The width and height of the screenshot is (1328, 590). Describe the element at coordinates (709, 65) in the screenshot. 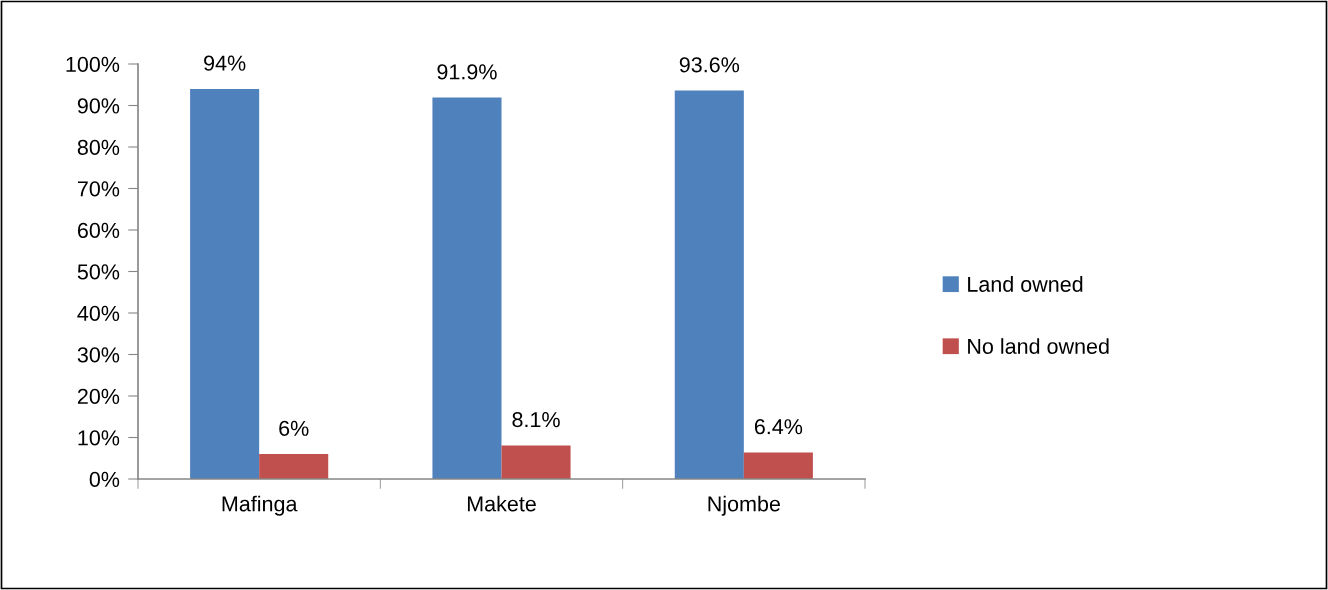

I see `data-label: 93.6%` at that location.